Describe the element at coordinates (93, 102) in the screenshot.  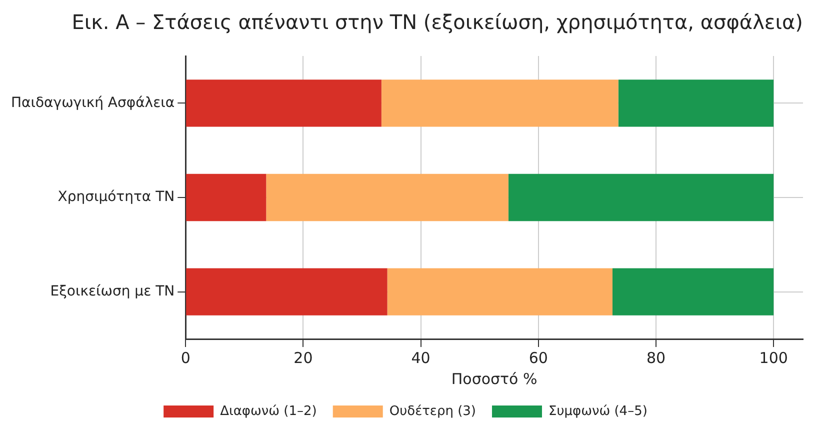
I see `y-tick-label: Παιδαγωγική Ασφάλεια` at that location.